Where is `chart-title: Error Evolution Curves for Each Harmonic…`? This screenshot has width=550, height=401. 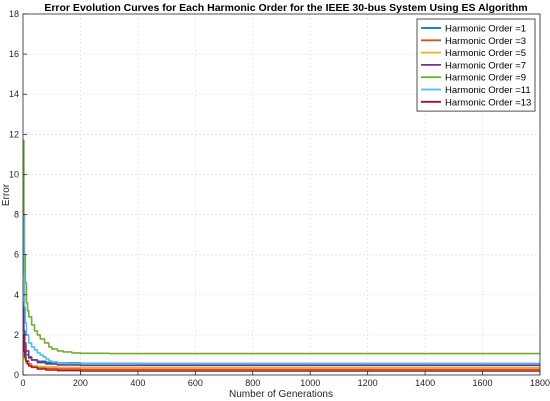
chart-title: Error Evolution Curves for Each Harmonic… is located at coordinates (285, 8).